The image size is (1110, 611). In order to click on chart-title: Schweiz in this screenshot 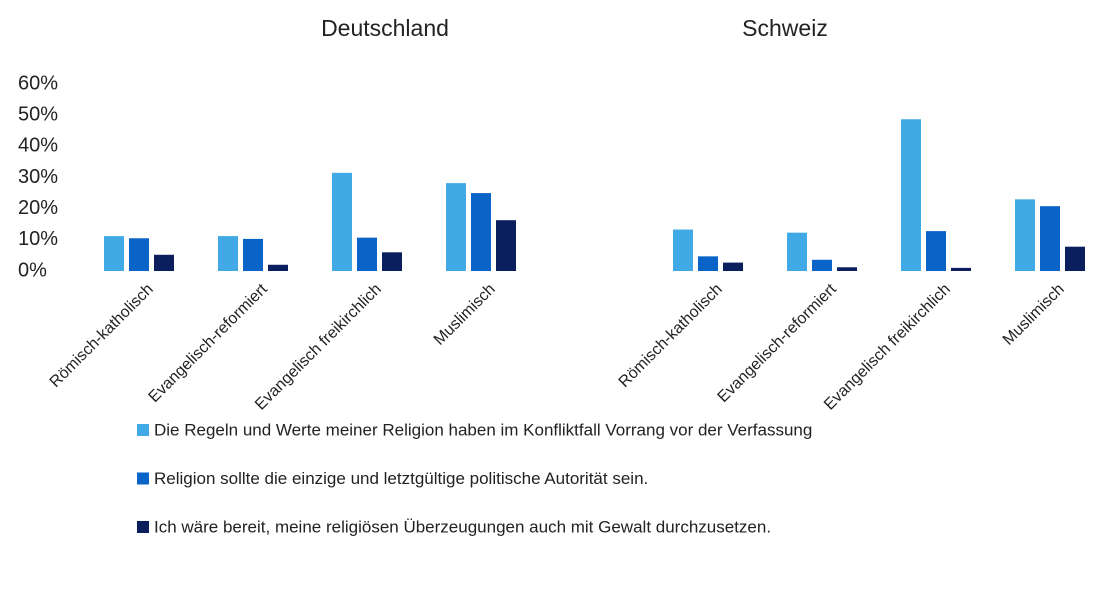, I will do `click(785, 28)`.